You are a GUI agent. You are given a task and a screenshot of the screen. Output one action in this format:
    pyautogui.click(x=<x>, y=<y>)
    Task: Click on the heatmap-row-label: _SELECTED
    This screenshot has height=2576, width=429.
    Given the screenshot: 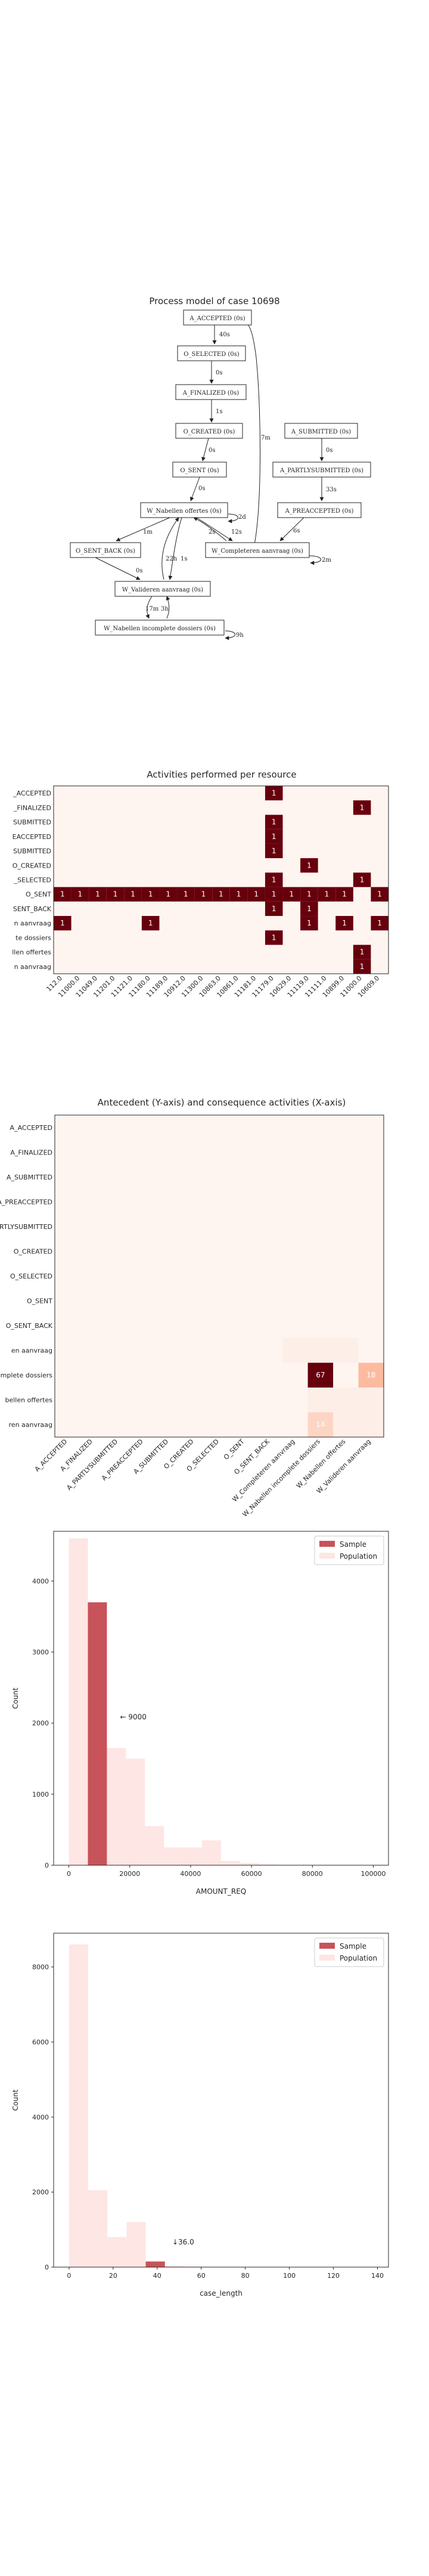 What is the action you would take?
    pyautogui.click(x=32, y=881)
    